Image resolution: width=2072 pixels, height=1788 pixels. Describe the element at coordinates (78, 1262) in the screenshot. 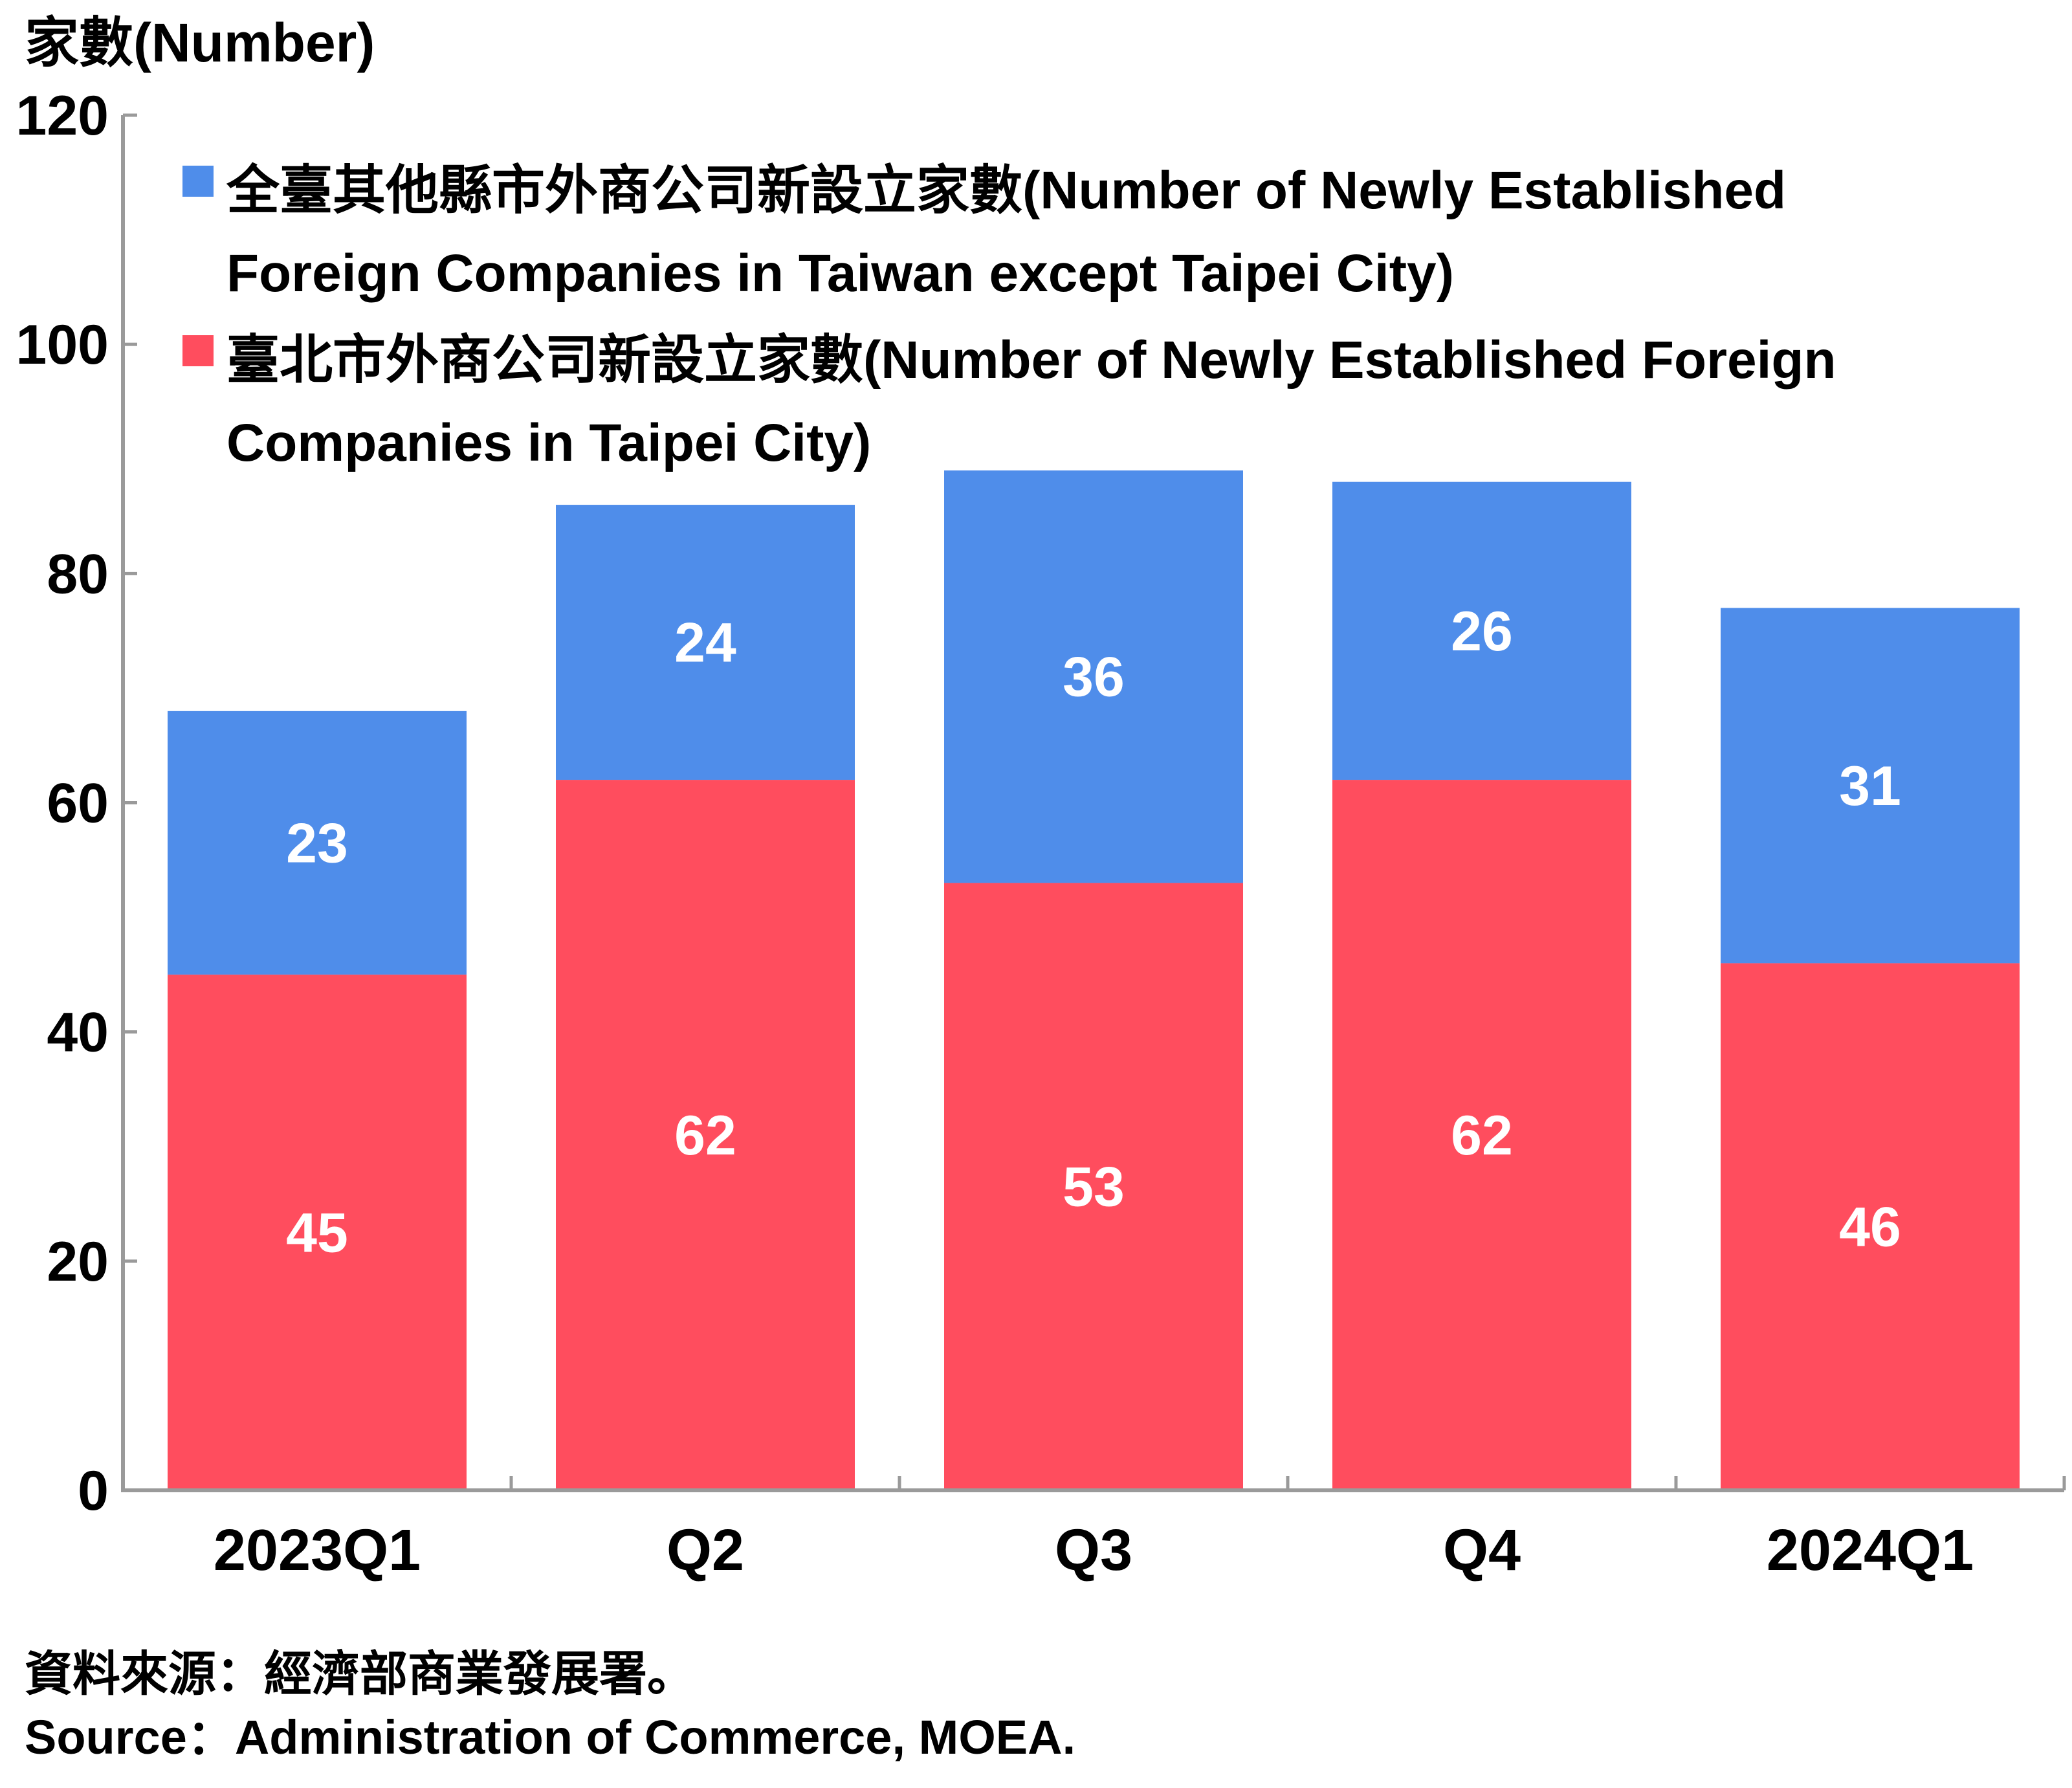

I see `y-tick-label-20: 20` at that location.